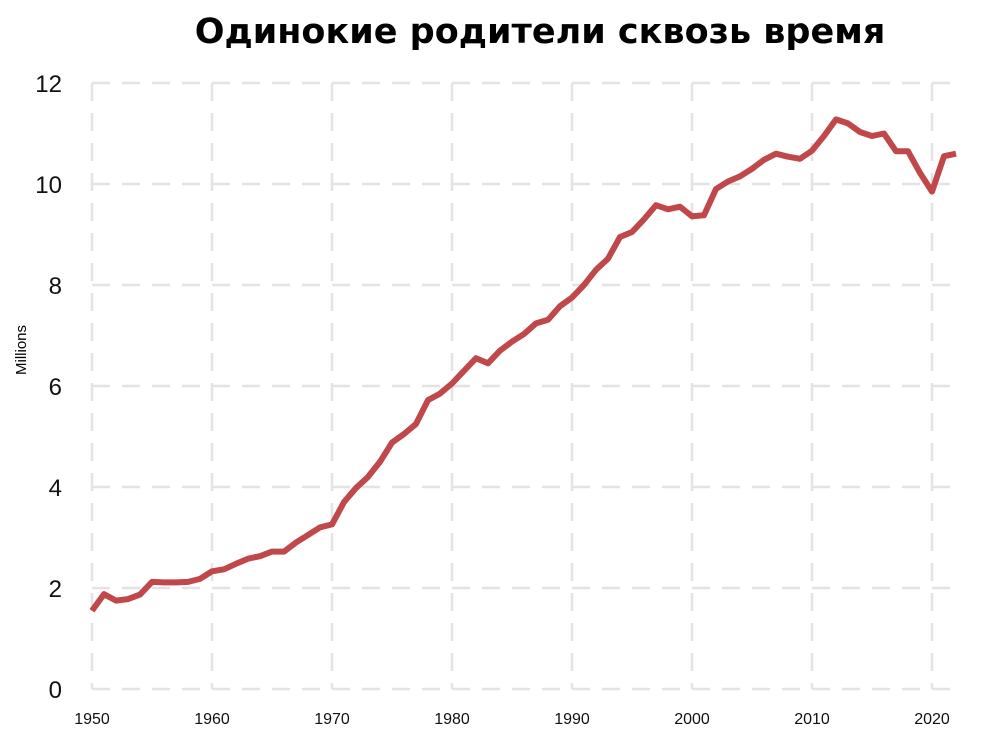  What do you see at coordinates (572, 719) in the screenshot?
I see `x-tick-label: 1990` at bounding box center [572, 719].